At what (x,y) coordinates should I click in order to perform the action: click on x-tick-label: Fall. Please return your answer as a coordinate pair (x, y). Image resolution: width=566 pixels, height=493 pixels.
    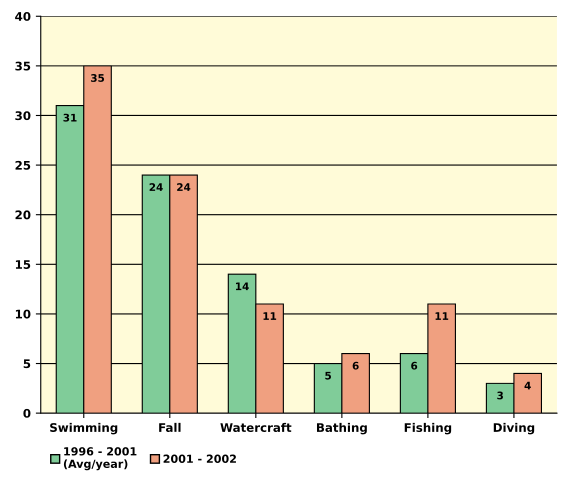
    Looking at the image, I should click on (170, 427).